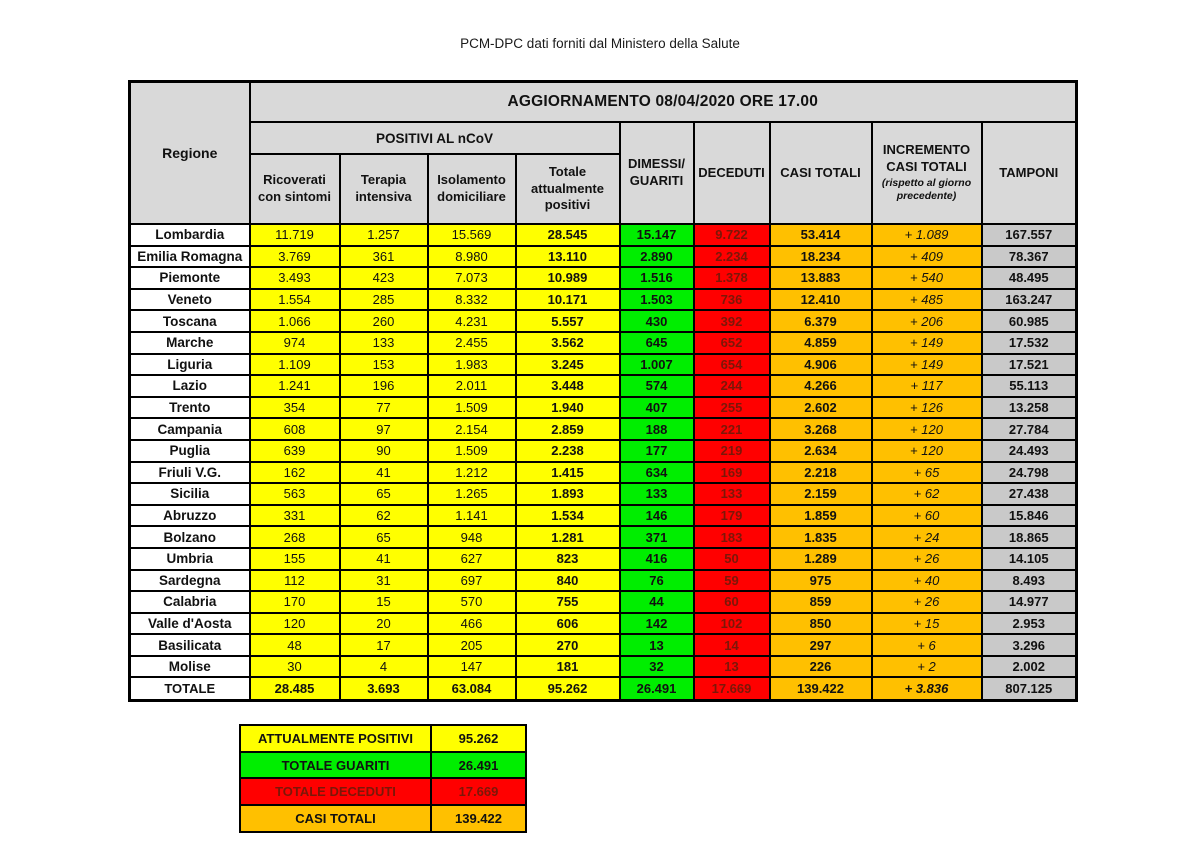 The width and height of the screenshot is (1200, 849). Describe the element at coordinates (731, 515) in the screenshot. I see `cell-deceduti: 179` at that location.